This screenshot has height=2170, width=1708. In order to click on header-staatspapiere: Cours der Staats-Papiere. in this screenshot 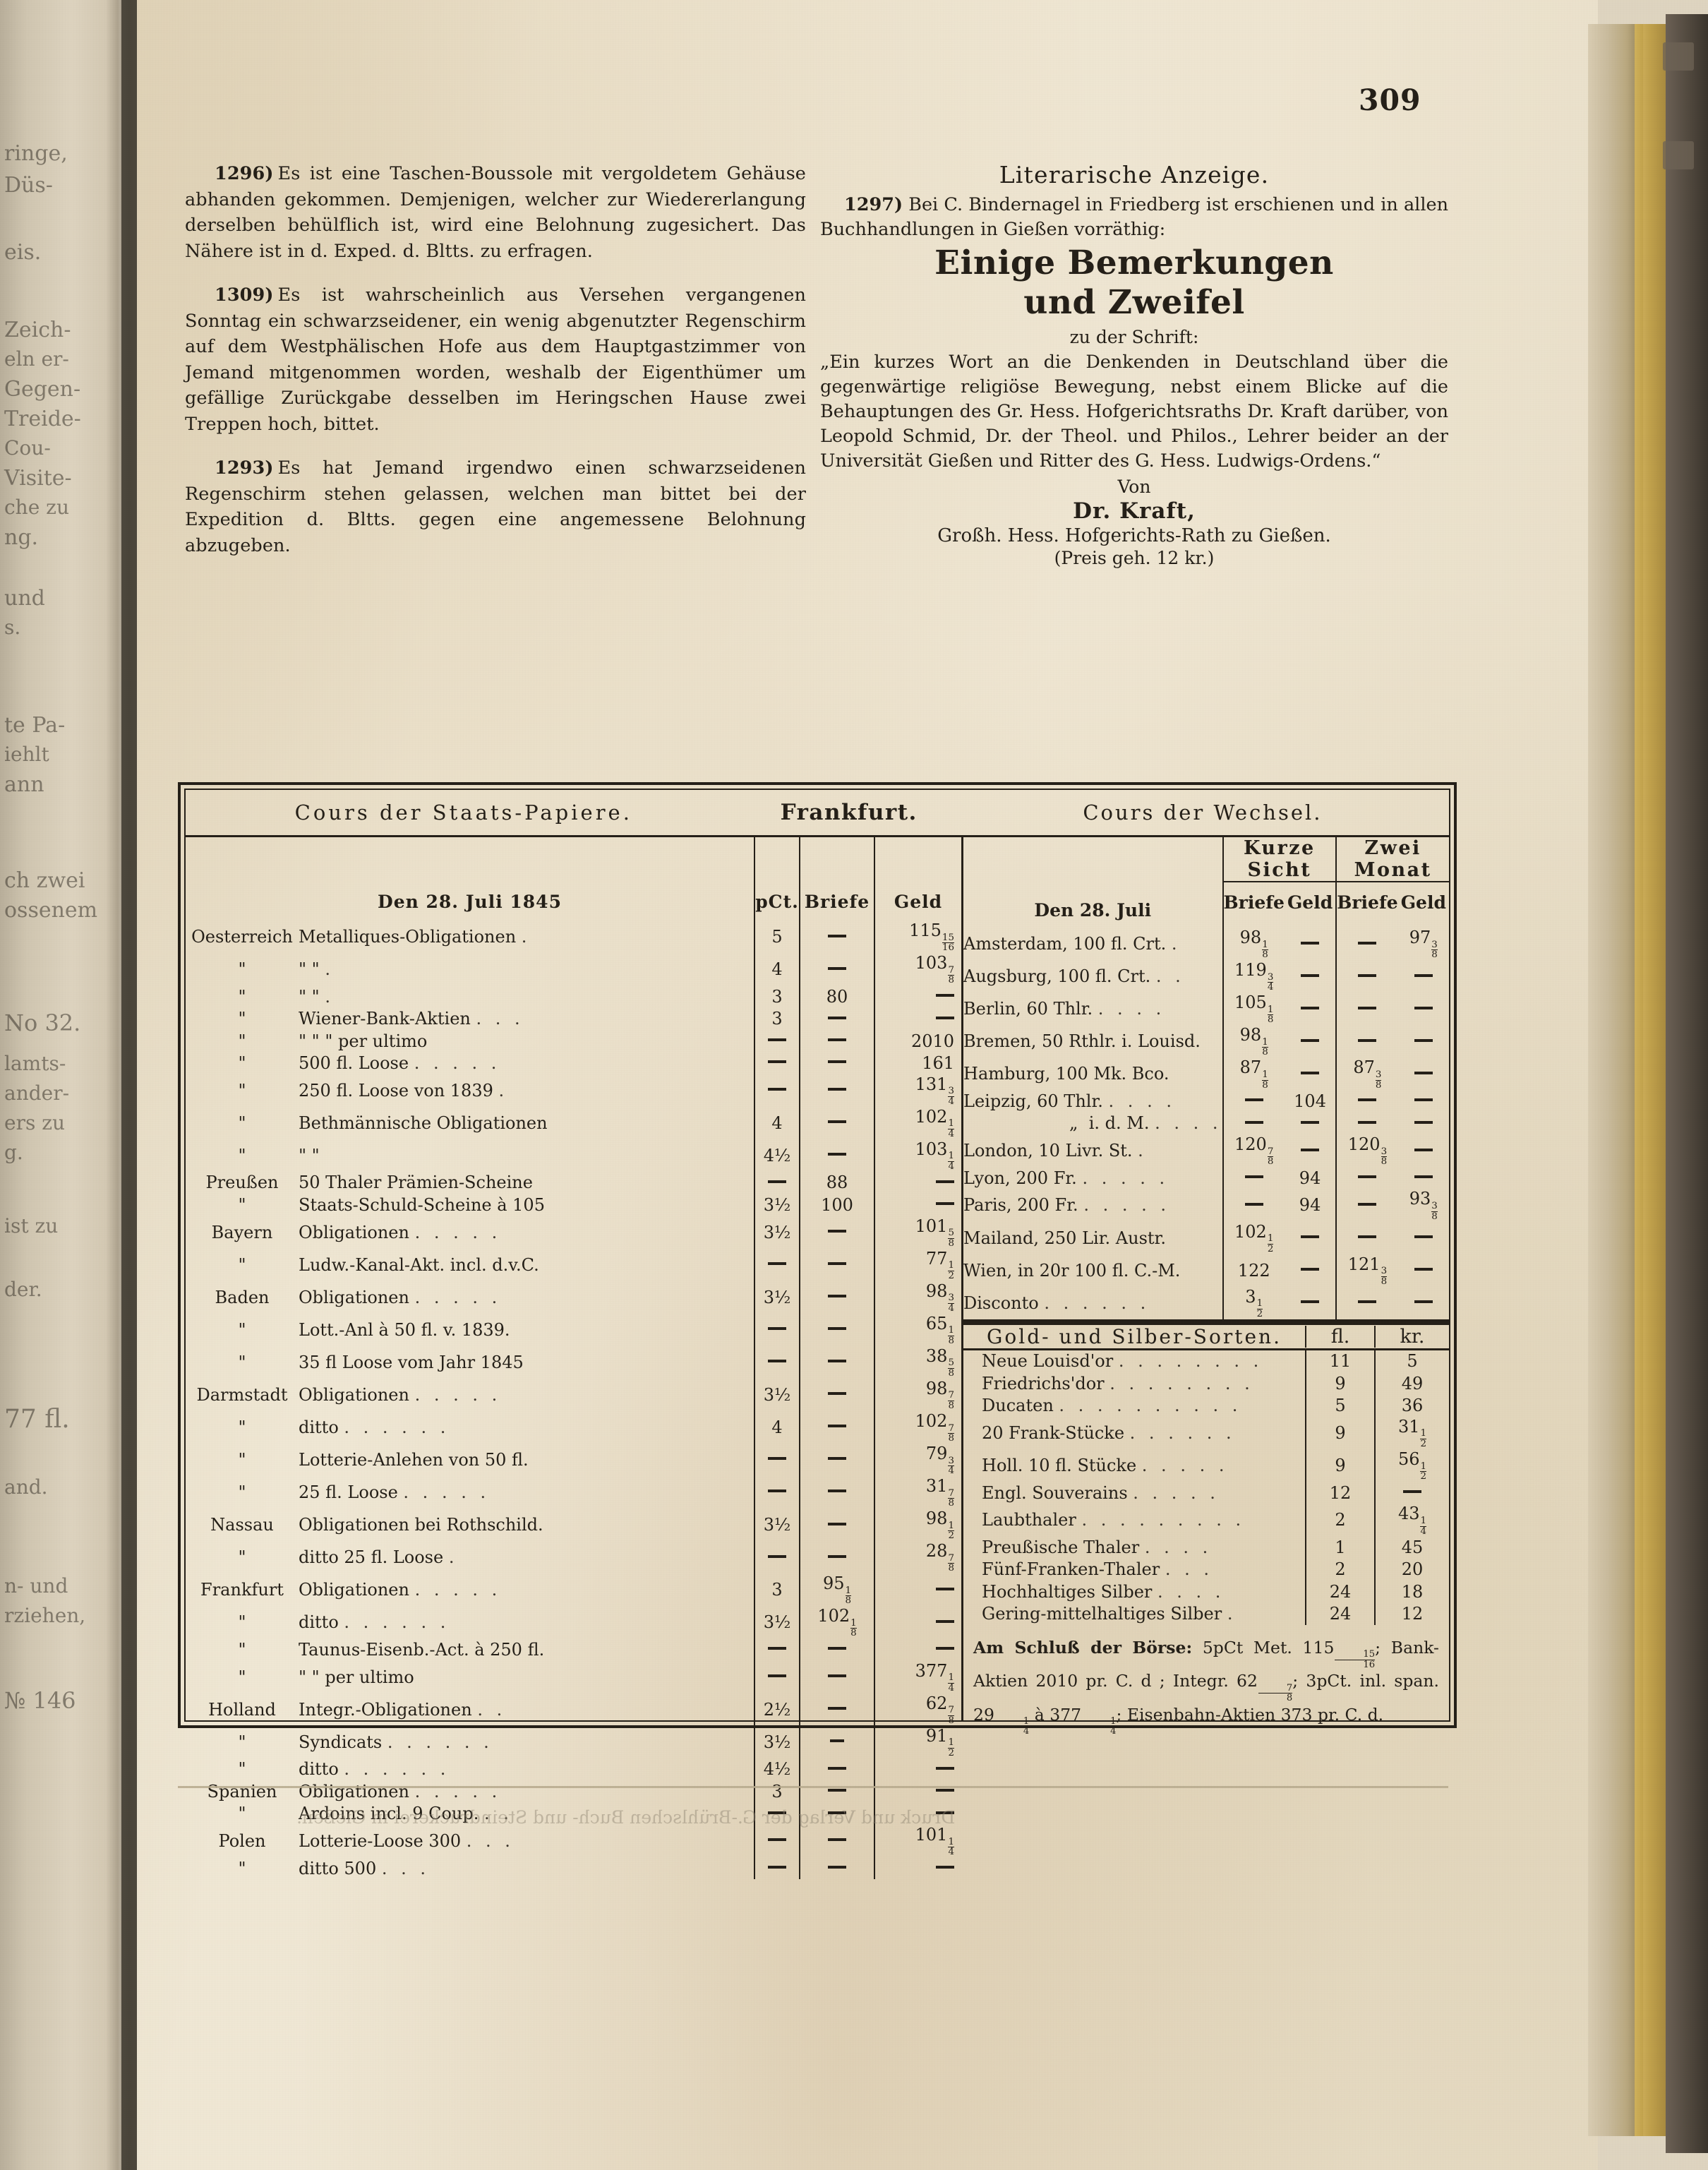, I will do `click(463, 813)`.